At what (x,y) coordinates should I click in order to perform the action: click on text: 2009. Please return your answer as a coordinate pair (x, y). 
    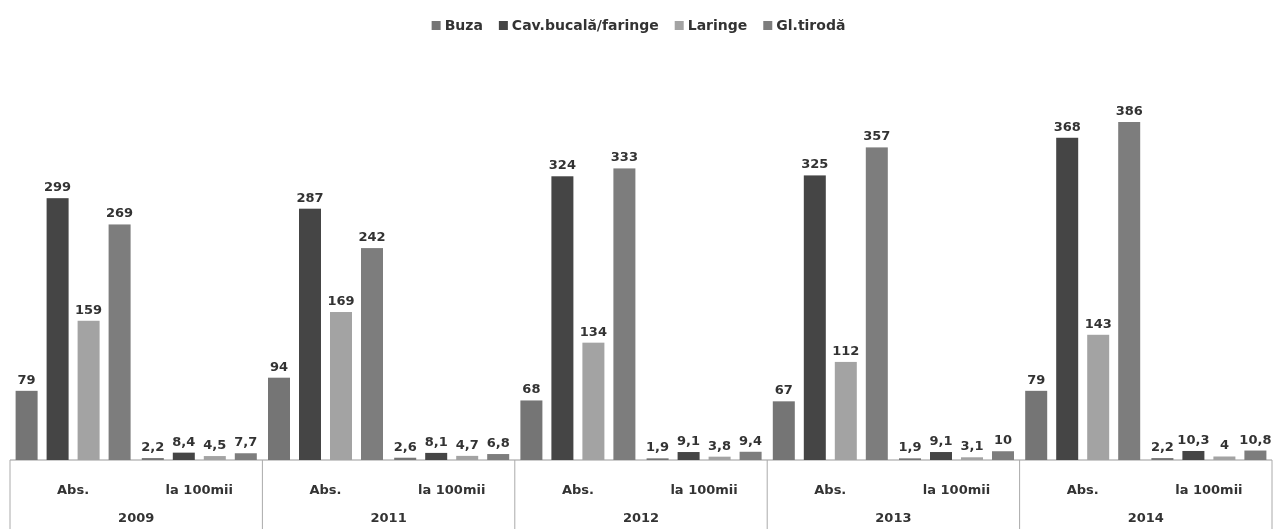
    Looking at the image, I should click on (136, 517).